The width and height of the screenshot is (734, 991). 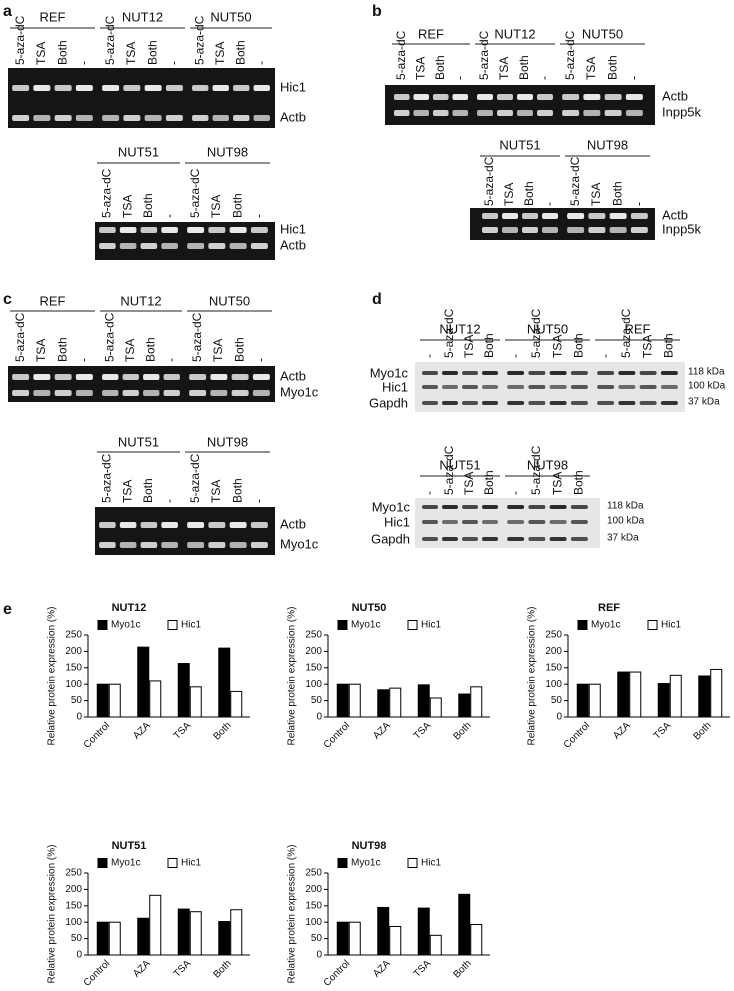 I want to click on group-label: NUT98, so click(x=547, y=464).